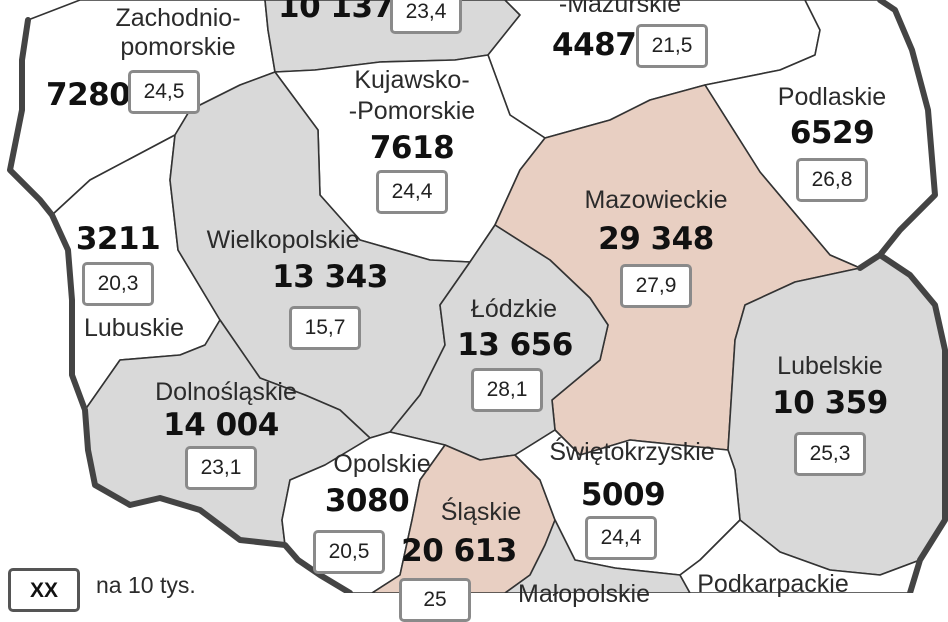  Describe the element at coordinates (656, 239) in the screenshot. I see `region-value-mazowieckie: 29 348` at that location.